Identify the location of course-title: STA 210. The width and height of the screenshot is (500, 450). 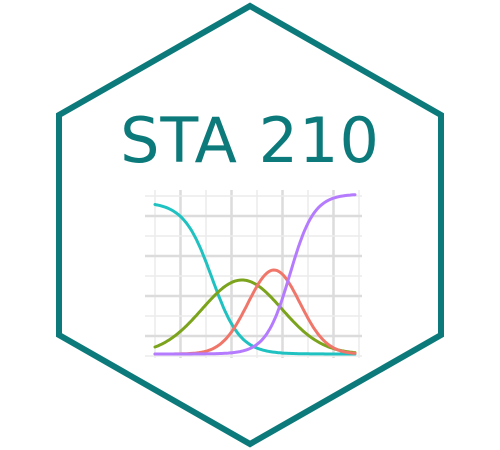
(250, 140).